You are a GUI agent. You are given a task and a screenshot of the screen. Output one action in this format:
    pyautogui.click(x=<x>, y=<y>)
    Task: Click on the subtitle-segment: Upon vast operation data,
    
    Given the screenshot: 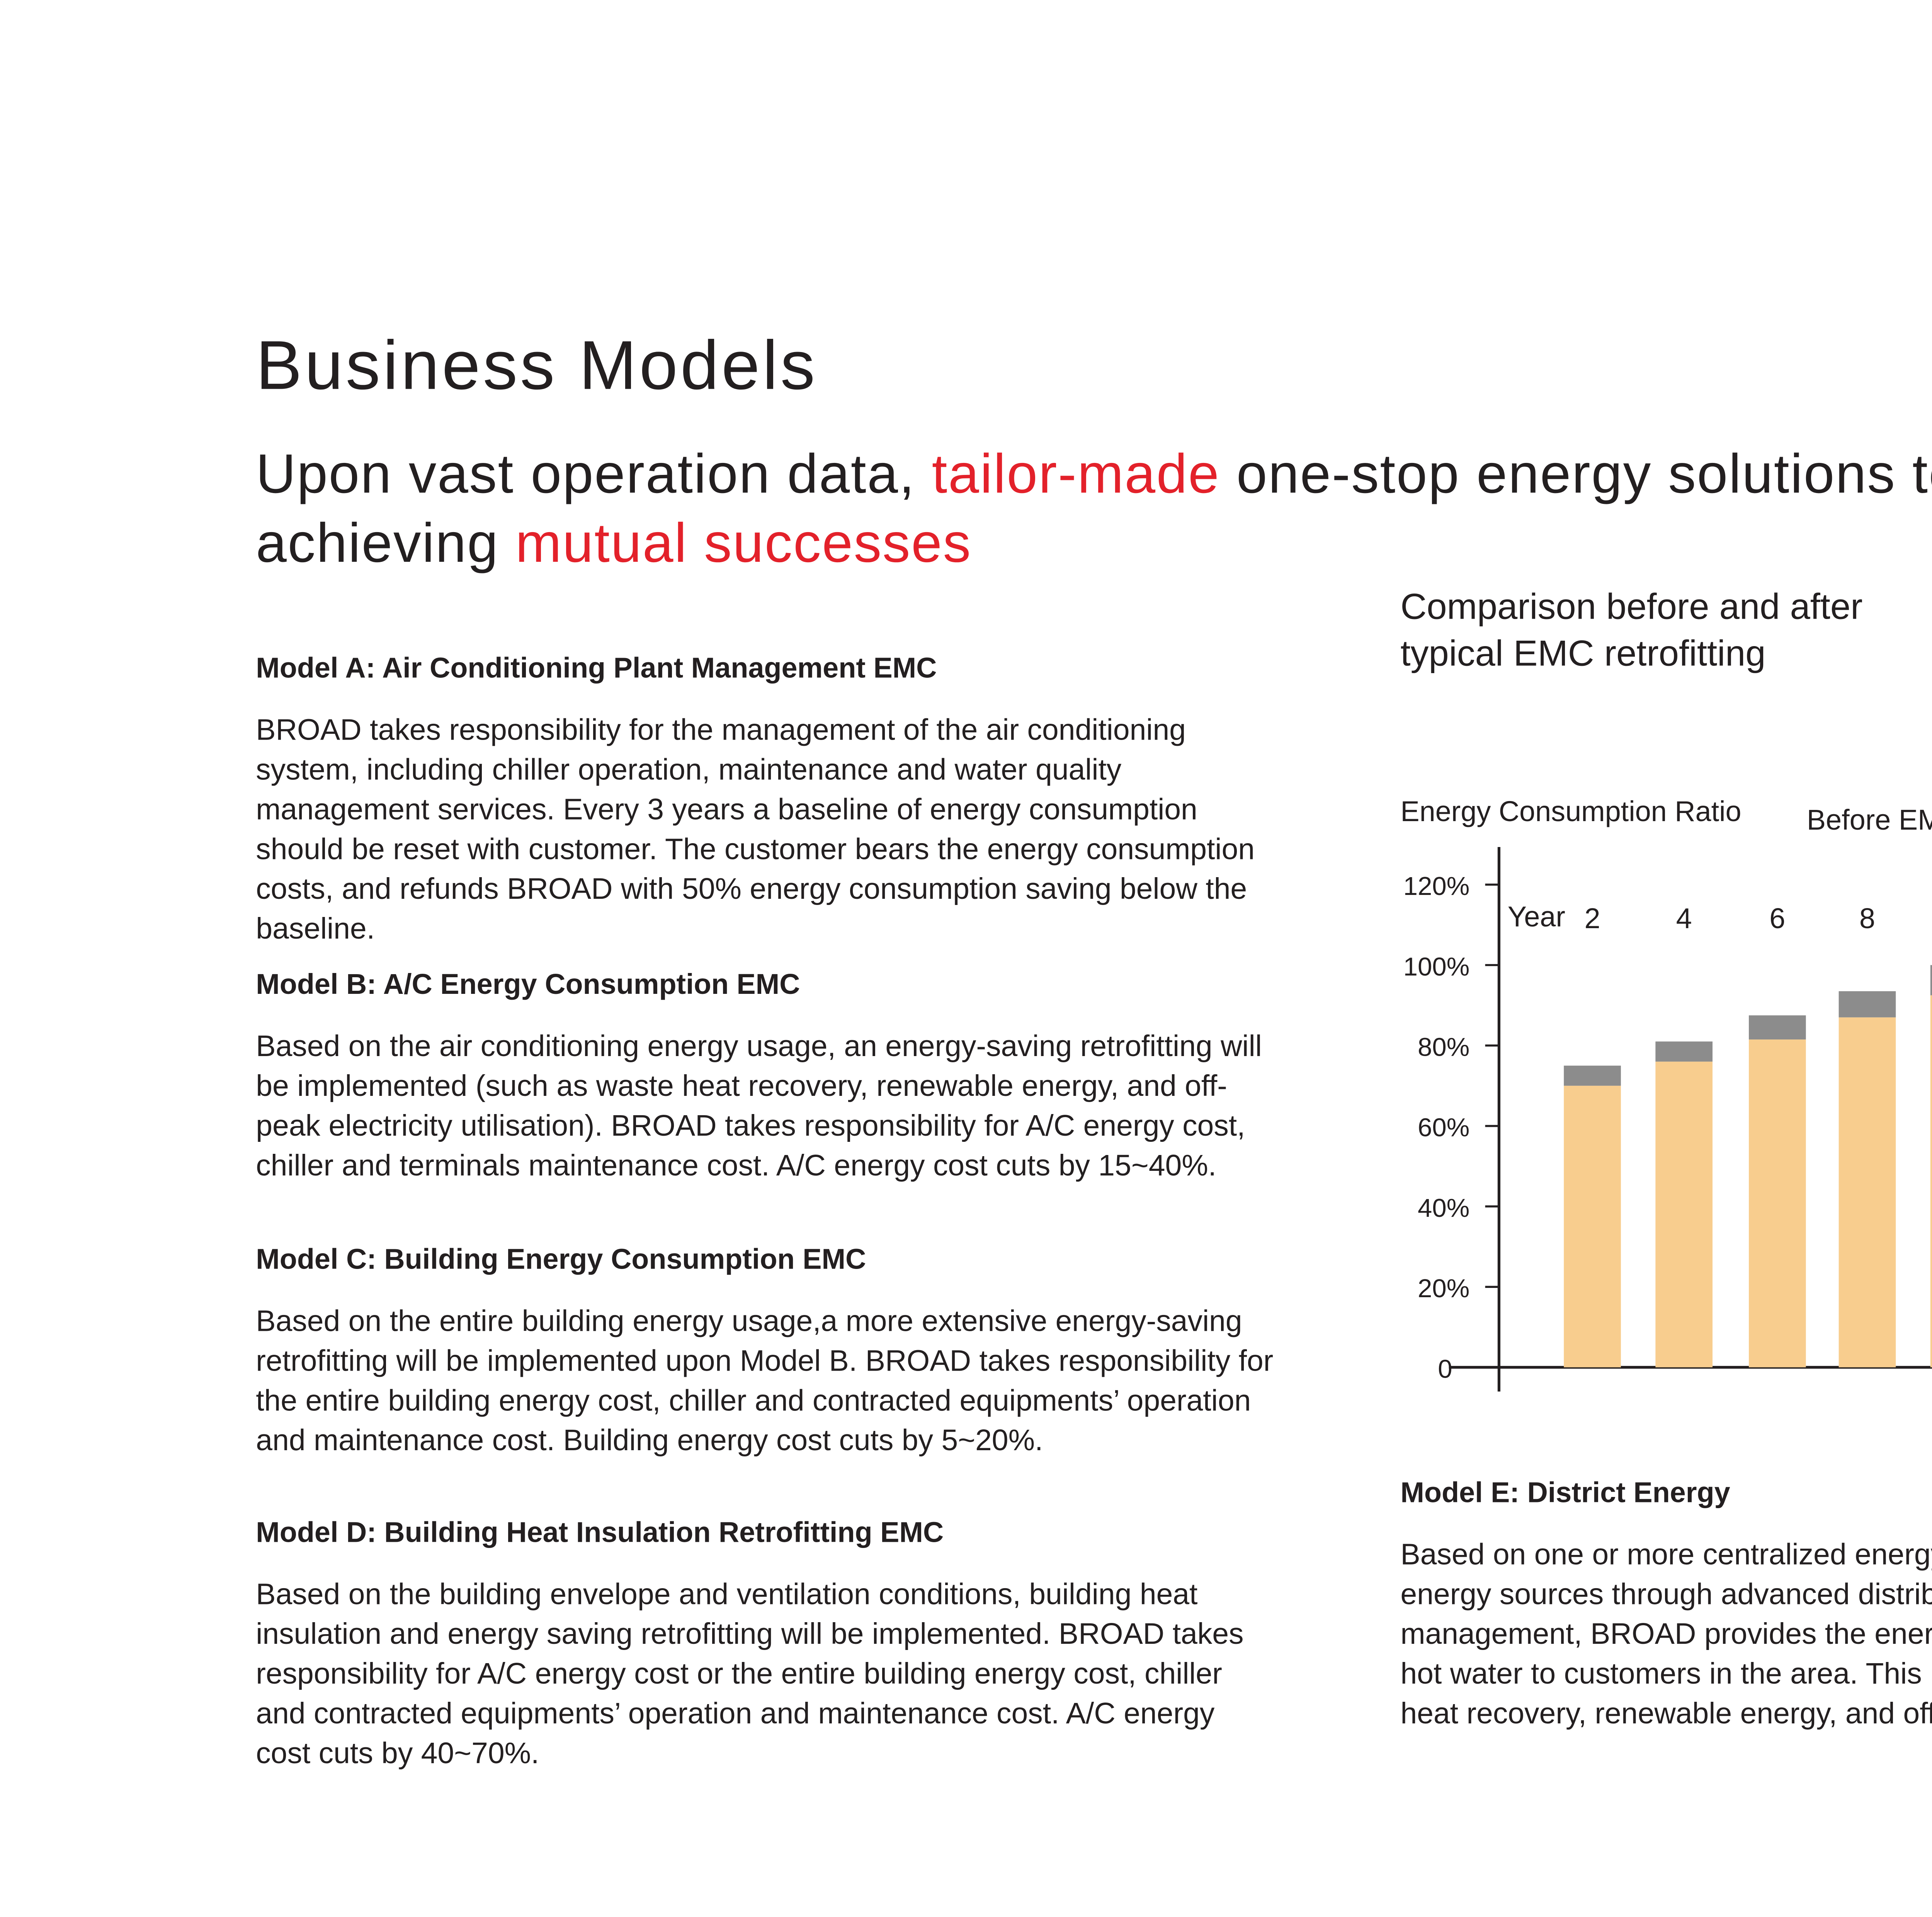 What is the action you would take?
    pyautogui.click(x=594, y=473)
    